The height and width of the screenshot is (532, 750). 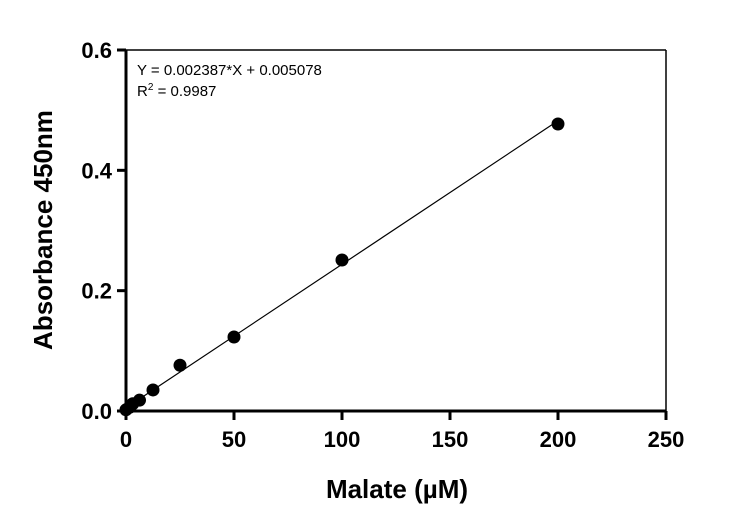 What do you see at coordinates (126, 439) in the screenshot?
I see `x-tick-label: 0` at bounding box center [126, 439].